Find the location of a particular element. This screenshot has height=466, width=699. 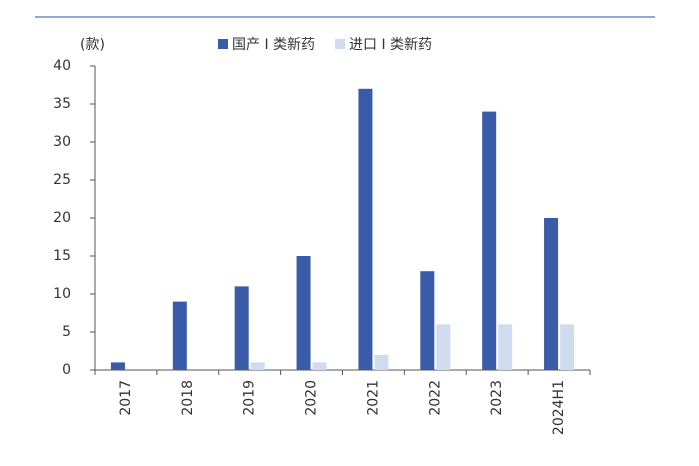

x-tick-label: 2018 is located at coordinates (188, 398).